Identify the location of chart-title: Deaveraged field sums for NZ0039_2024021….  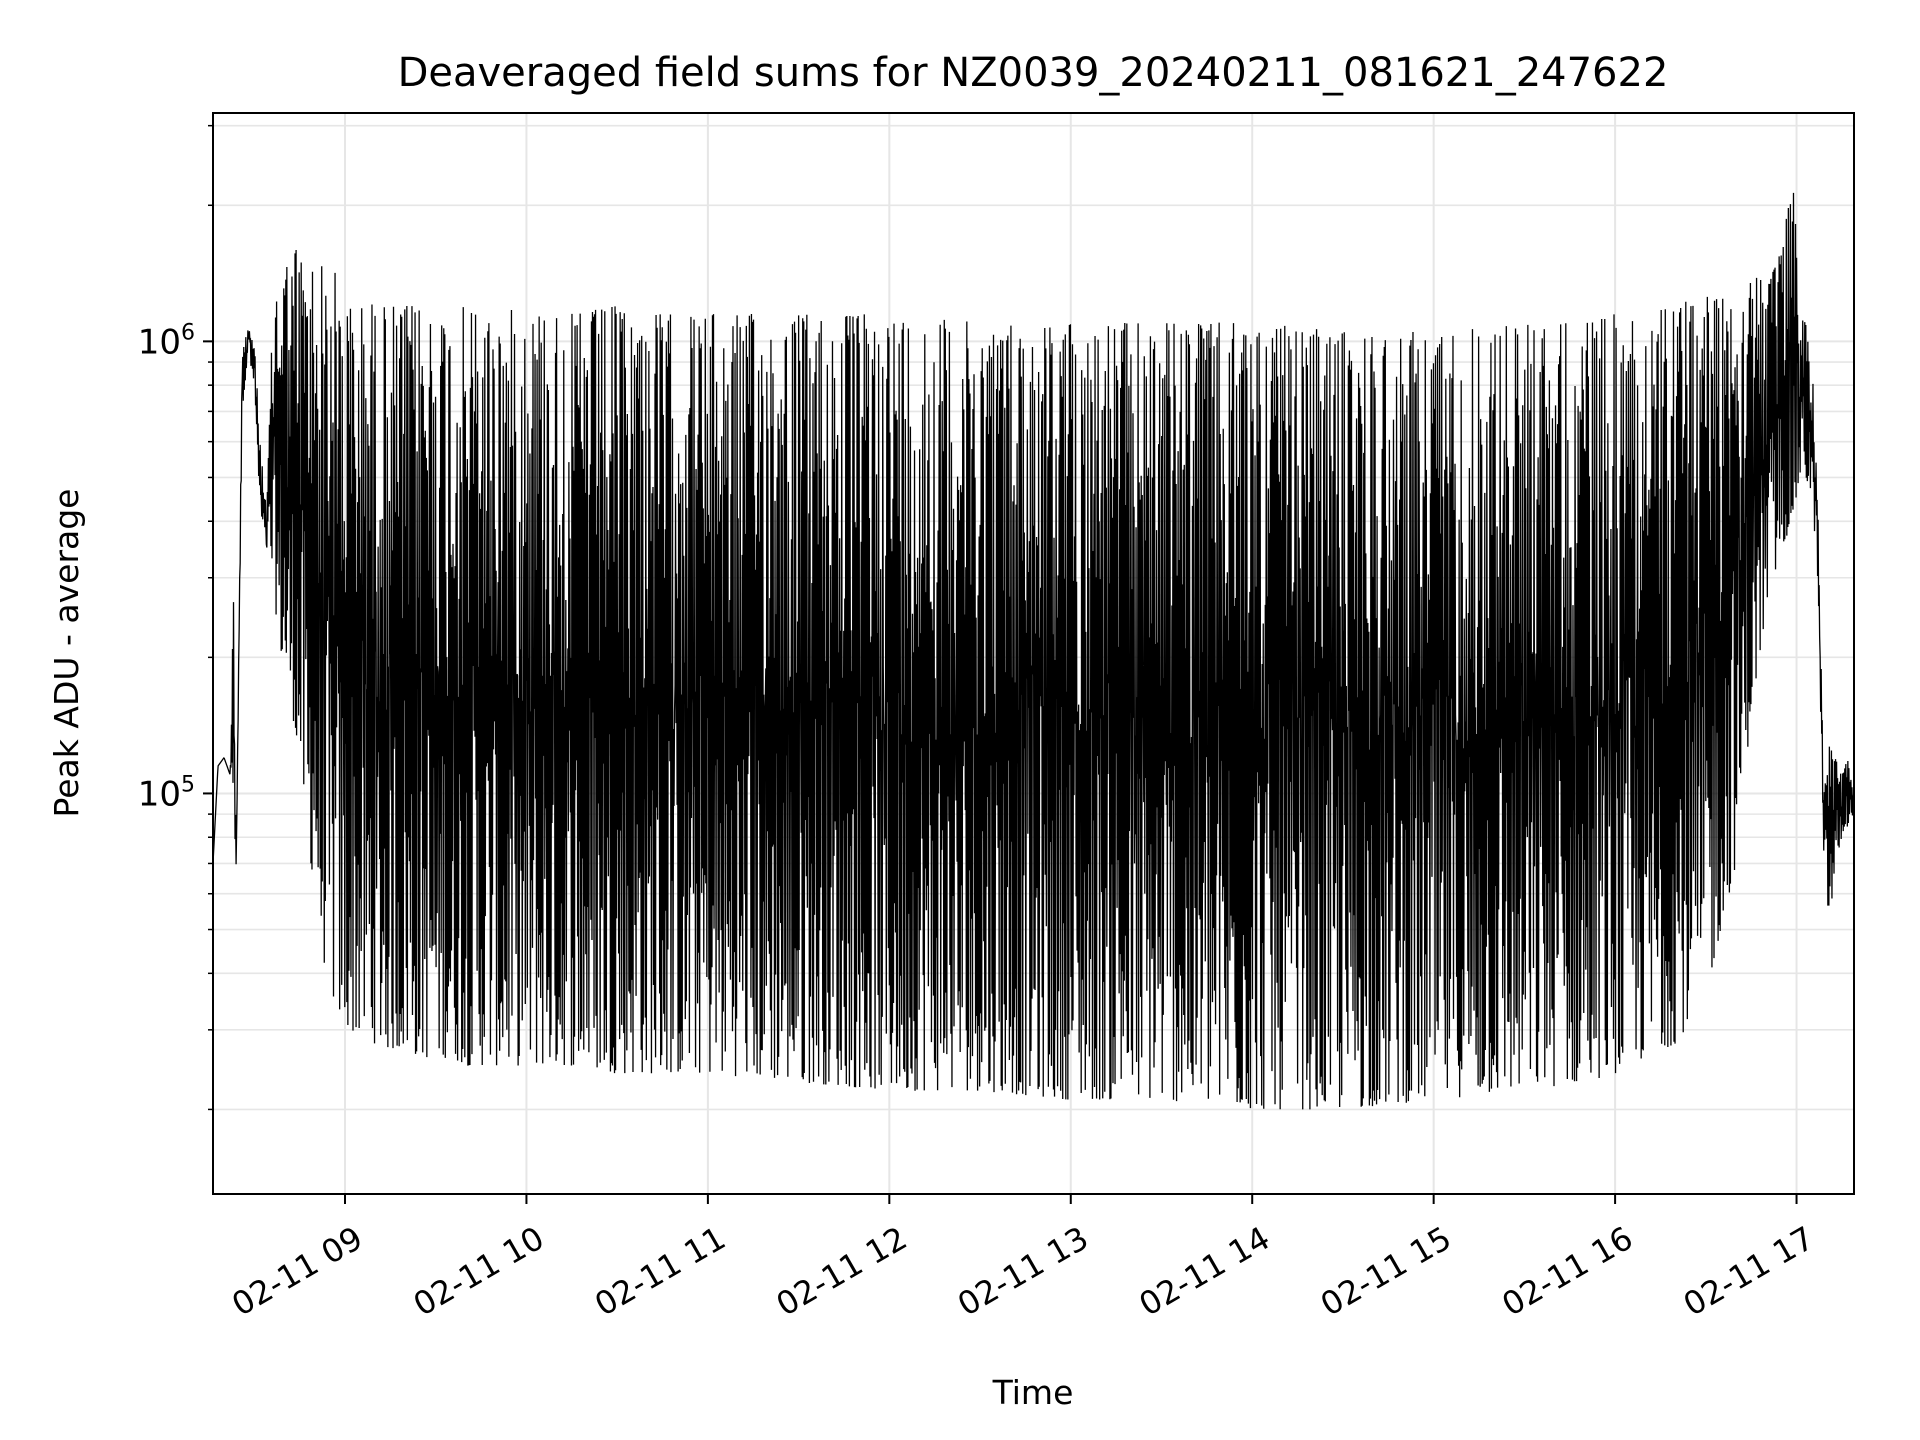
(1033, 73).